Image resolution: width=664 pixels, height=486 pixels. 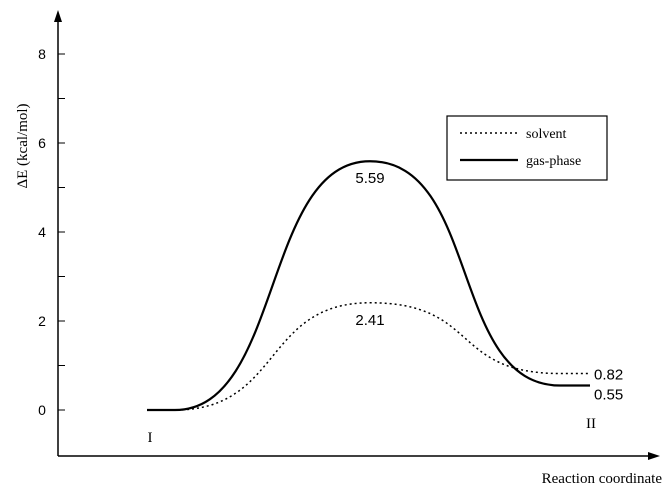 What do you see at coordinates (58, 16) in the screenshot?
I see `y-axis-arrow` at bounding box center [58, 16].